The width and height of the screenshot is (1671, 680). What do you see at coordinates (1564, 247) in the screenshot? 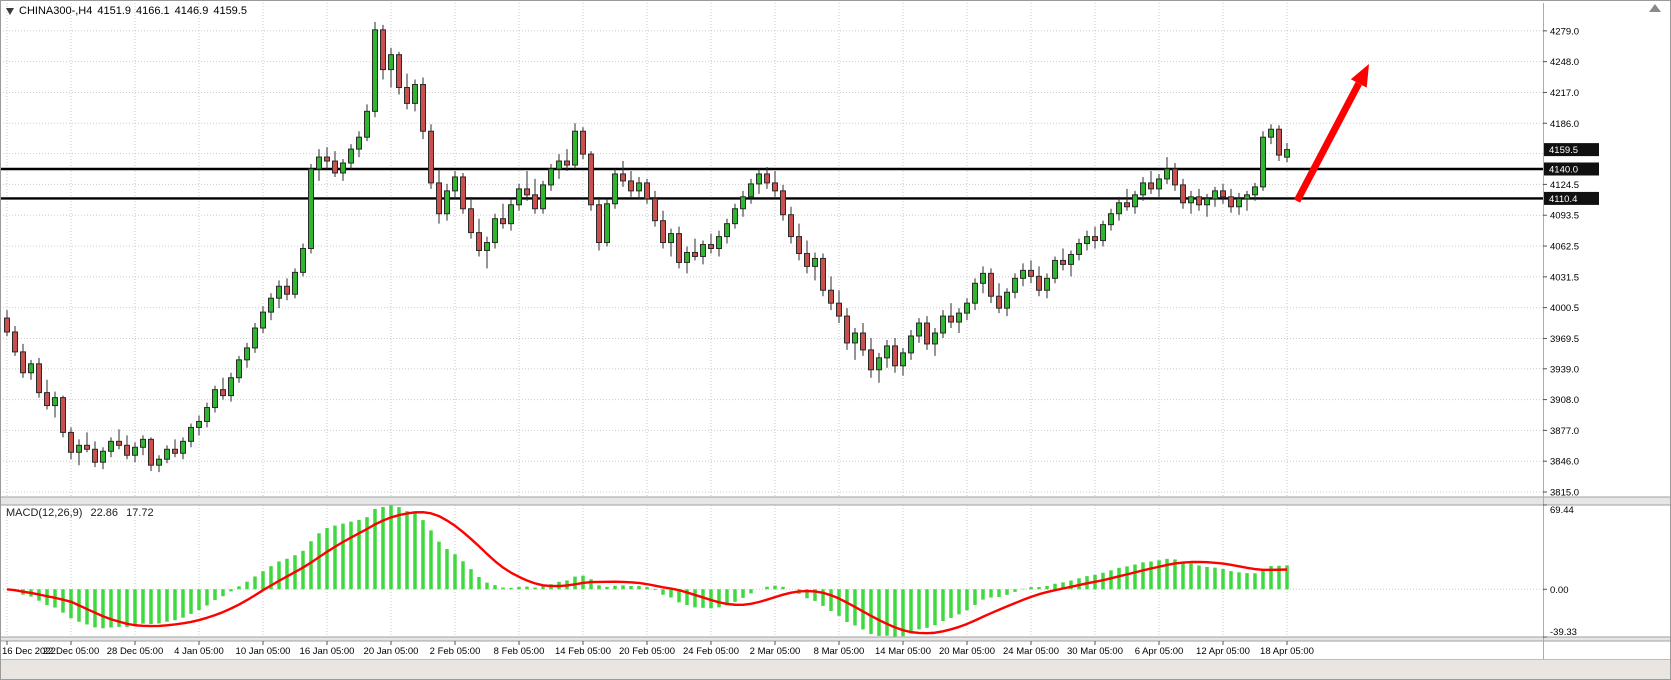
I see `svg-text: 4062.5` at bounding box center [1564, 247].